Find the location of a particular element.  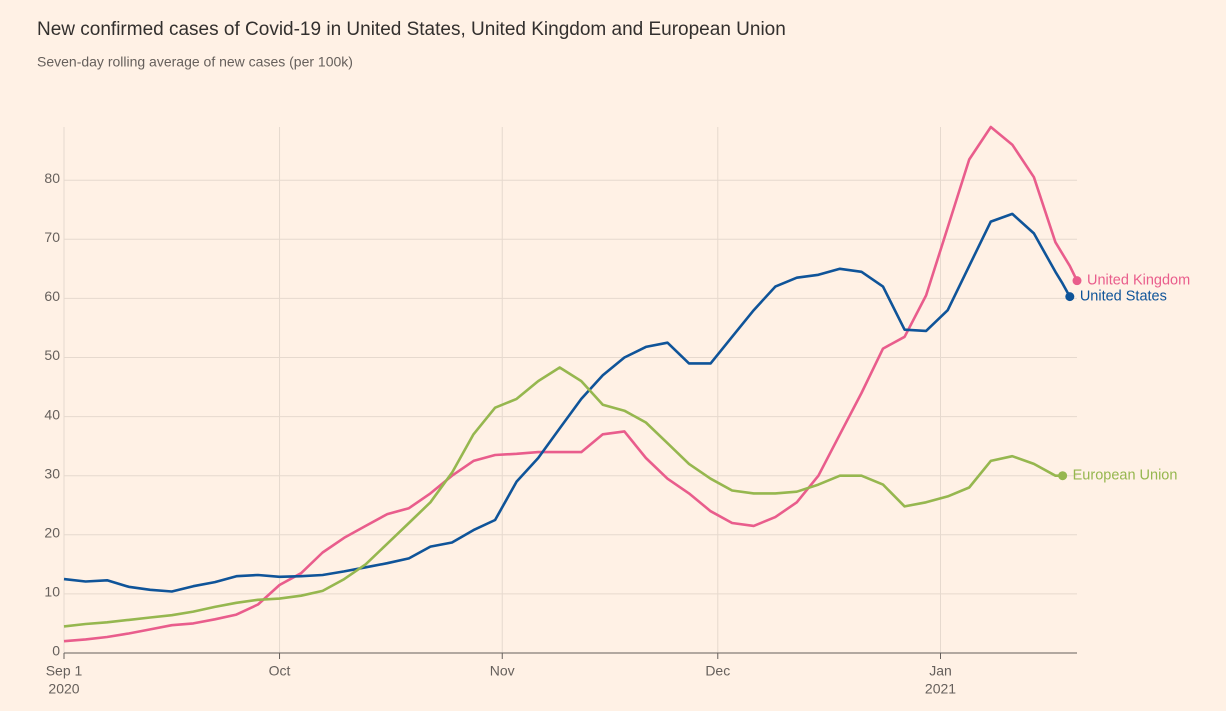

x-tick-year: 2021 is located at coordinates (940, 689).